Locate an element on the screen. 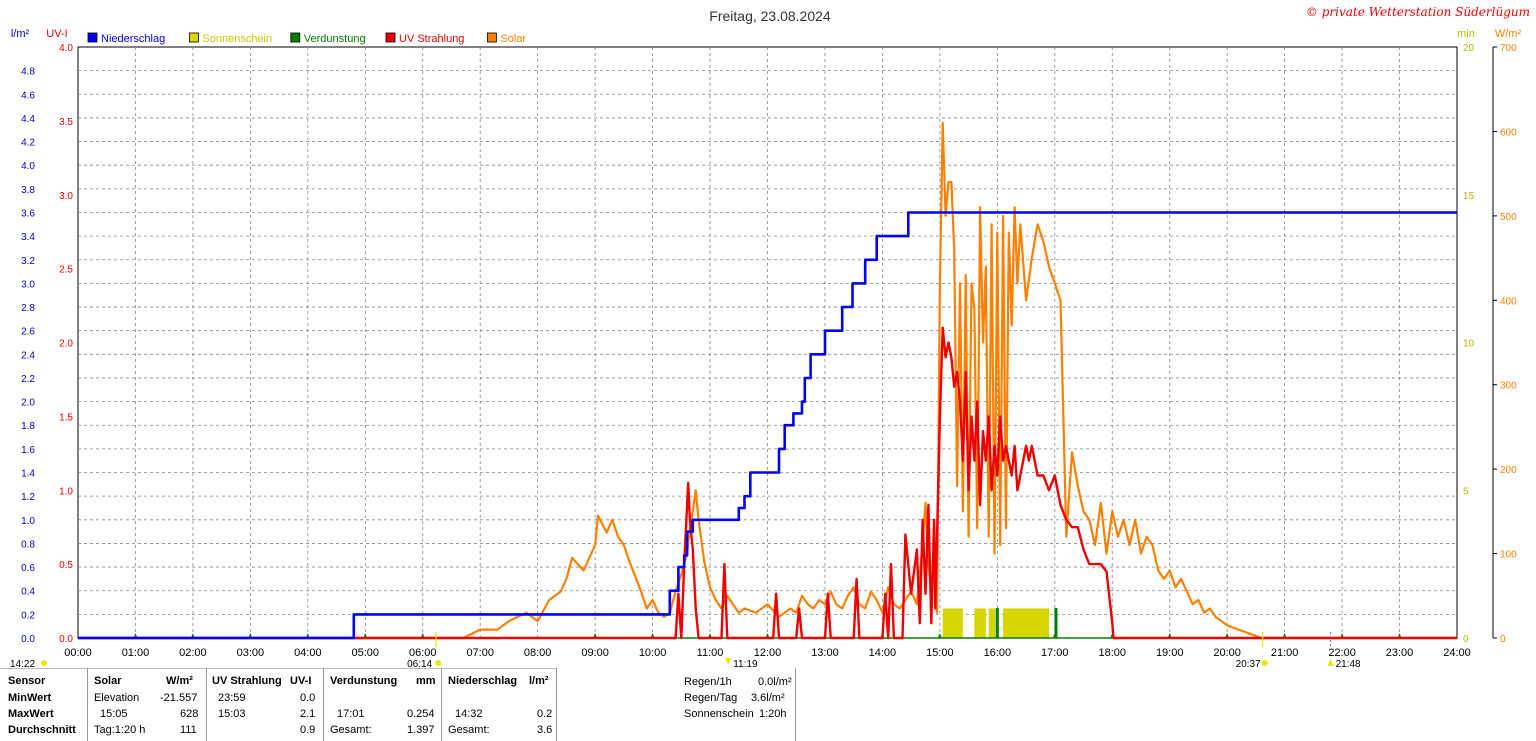 Image resolution: width=1536 pixels, height=741 pixels. axis-unit-wm2: W/m² is located at coordinates (1508, 34).